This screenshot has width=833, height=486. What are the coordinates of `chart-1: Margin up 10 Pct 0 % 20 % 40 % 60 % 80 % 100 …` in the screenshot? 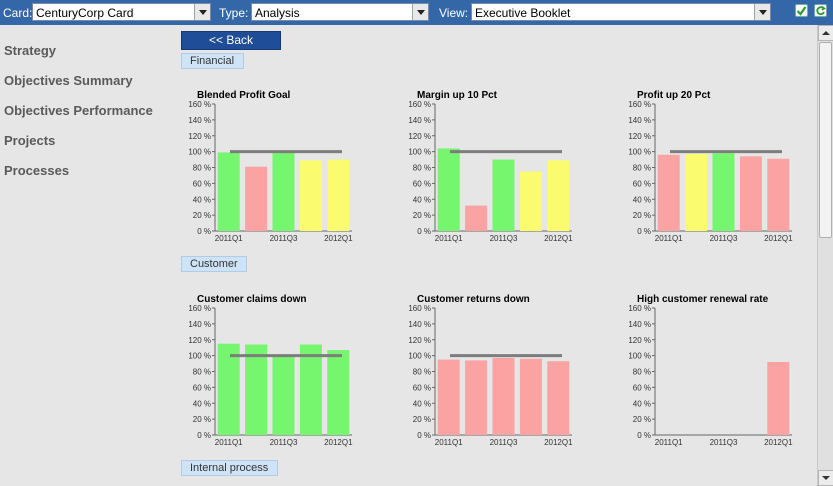 It's located at (490, 175).